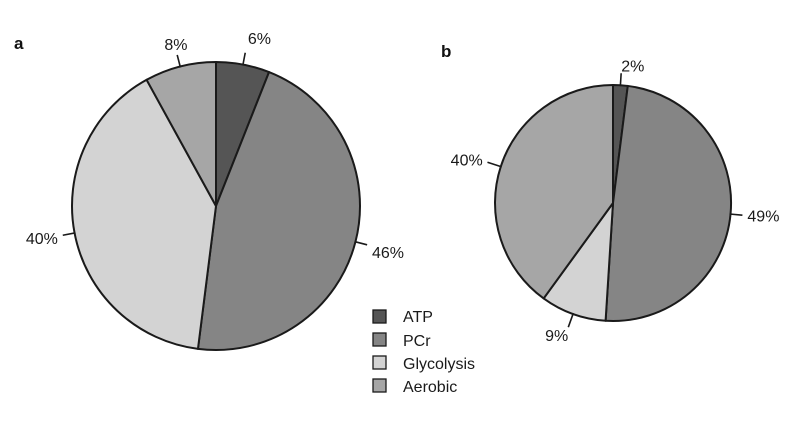 This screenshot has width=800, height=438. I want to click on pie-a-label-atp: 6%, so click(259, 39).